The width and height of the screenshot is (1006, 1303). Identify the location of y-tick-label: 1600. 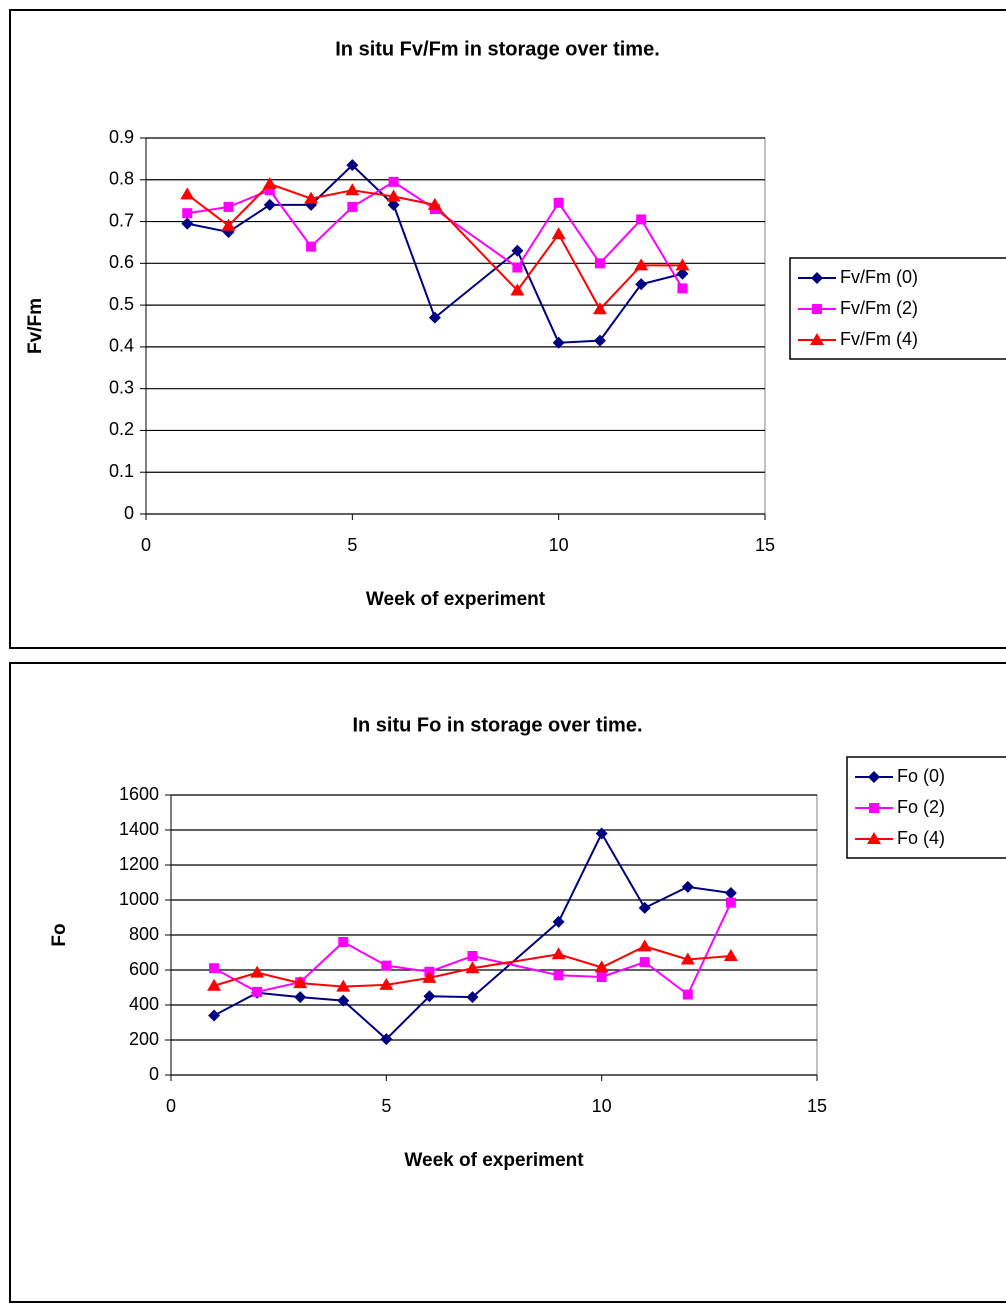
(139, 794).